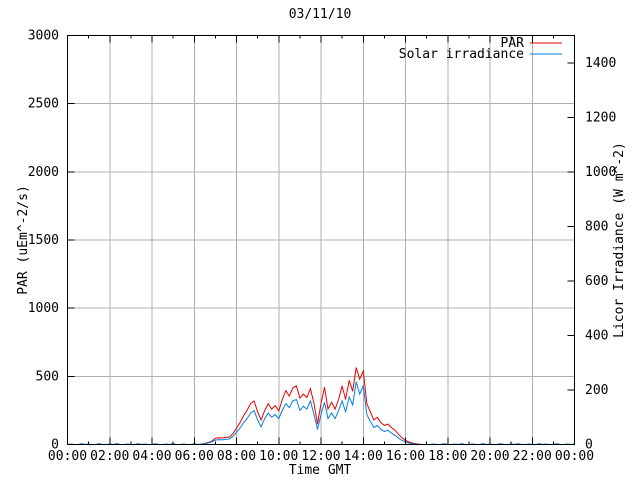  Describe the element at coordinates (600, 117) in the screenshot. I see `y-right-tick-label: 1200` at that location.